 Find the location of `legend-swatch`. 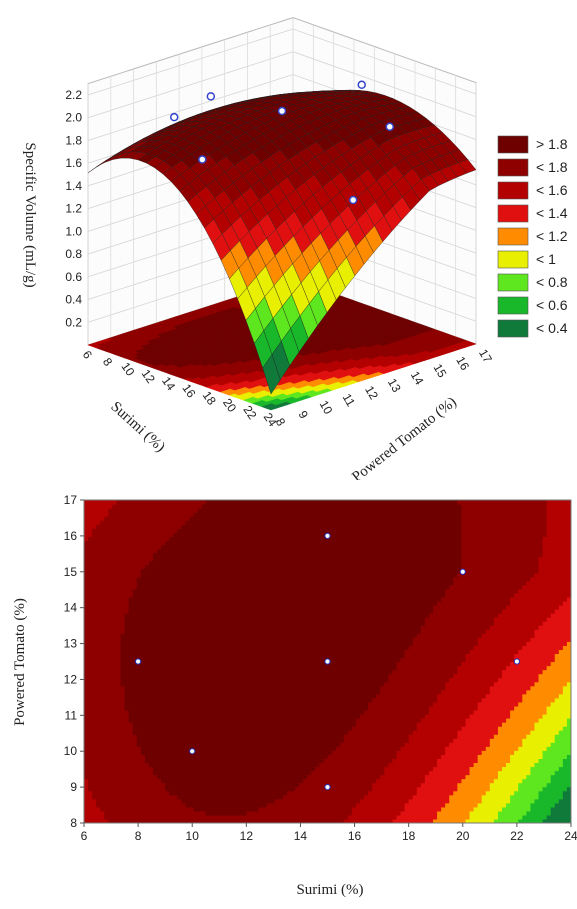

legend-swatch is located at coordinates (513, 167).